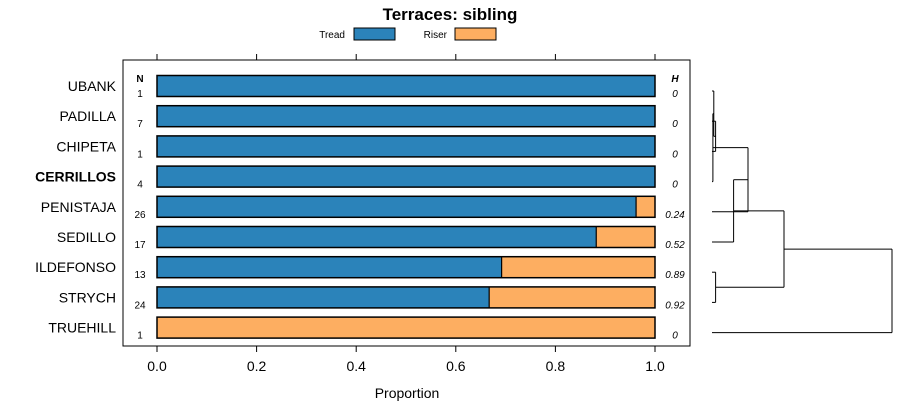  What do you see at coordinates (625, 237) in the screenshot?
I see `bar-riser-sedillo` at bounding box center [625, 237].